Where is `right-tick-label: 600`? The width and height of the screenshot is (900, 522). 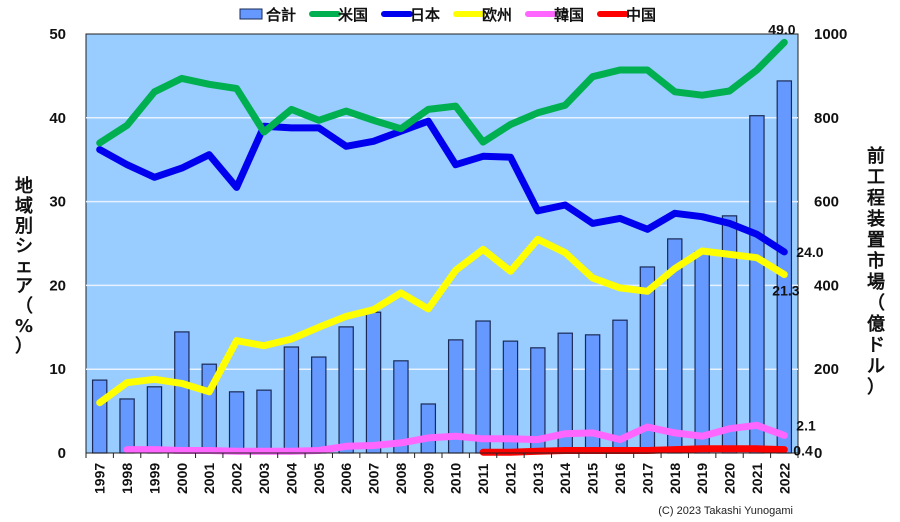
right-tick-label: 600 is located at coordinates (826, 202).